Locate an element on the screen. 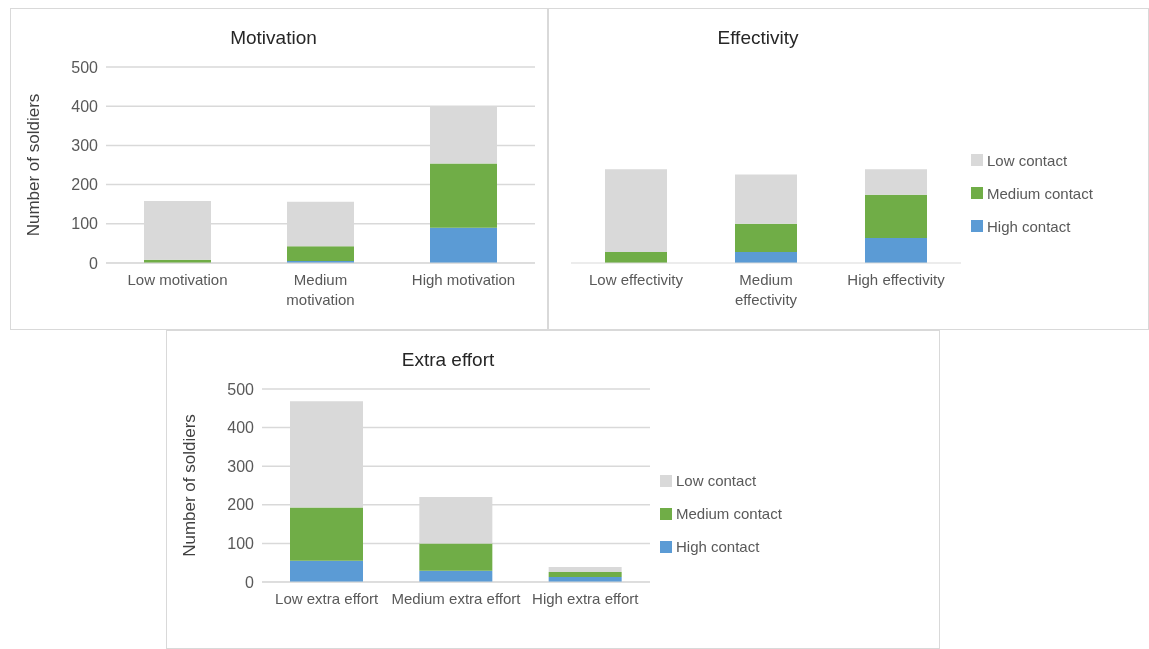 The height and width of the screenshot is (649, 1149). chart-title: Motivation is located at coordinates (273, 38).